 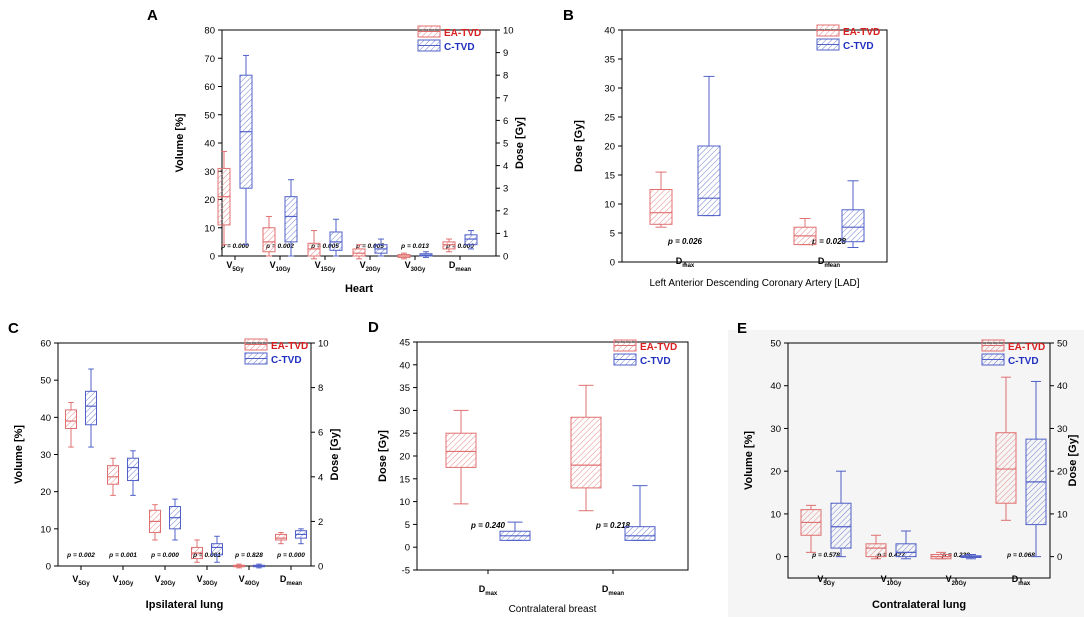 I want to click on y-tick-label: 40, so click(x=404, y=365).